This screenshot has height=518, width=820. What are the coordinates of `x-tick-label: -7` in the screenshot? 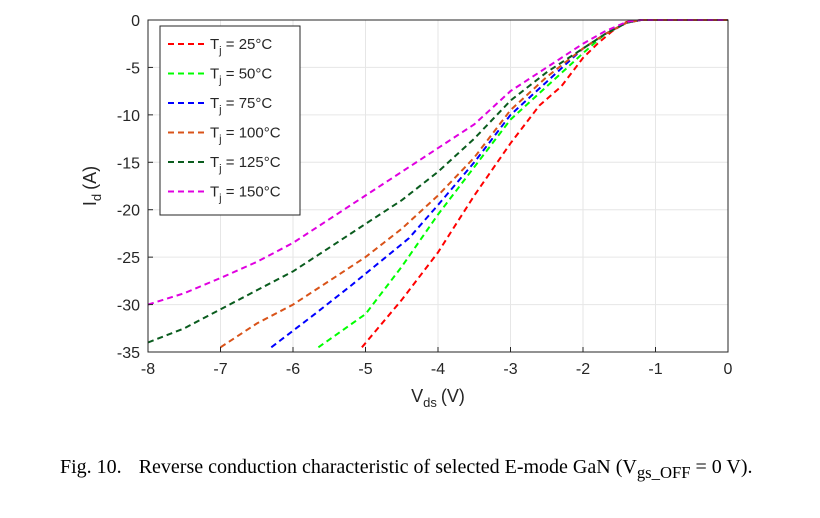 It's located at (220, 369).